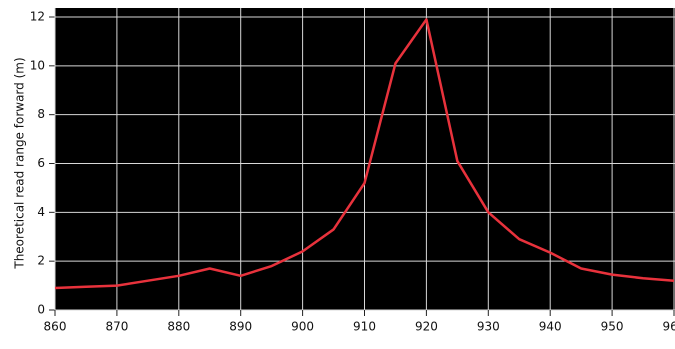  What do you see at coordinates (41, 261) in the screenshot?
I see `y-tick-label: 2` at bounding box center [41, 261].